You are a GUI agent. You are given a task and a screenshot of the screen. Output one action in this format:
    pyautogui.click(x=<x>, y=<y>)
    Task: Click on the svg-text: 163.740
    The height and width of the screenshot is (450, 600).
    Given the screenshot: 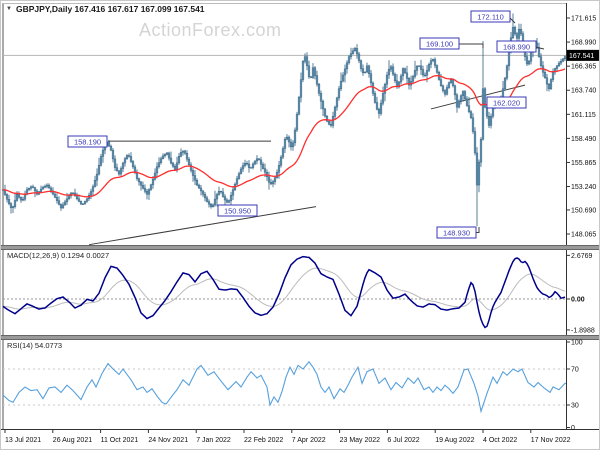 What is the action you would take?
    pyautogui.click(x=583, y=91)
    